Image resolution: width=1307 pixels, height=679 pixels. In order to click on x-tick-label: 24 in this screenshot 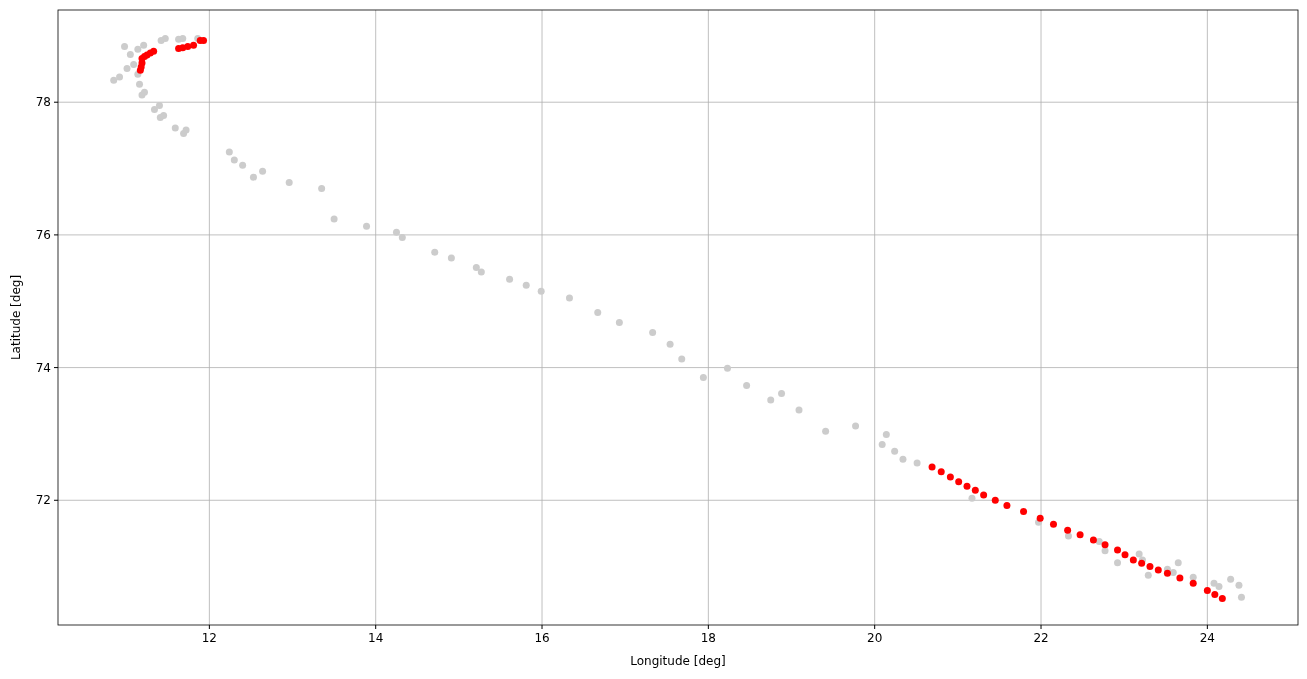, I will do `click(1207, 638)`.